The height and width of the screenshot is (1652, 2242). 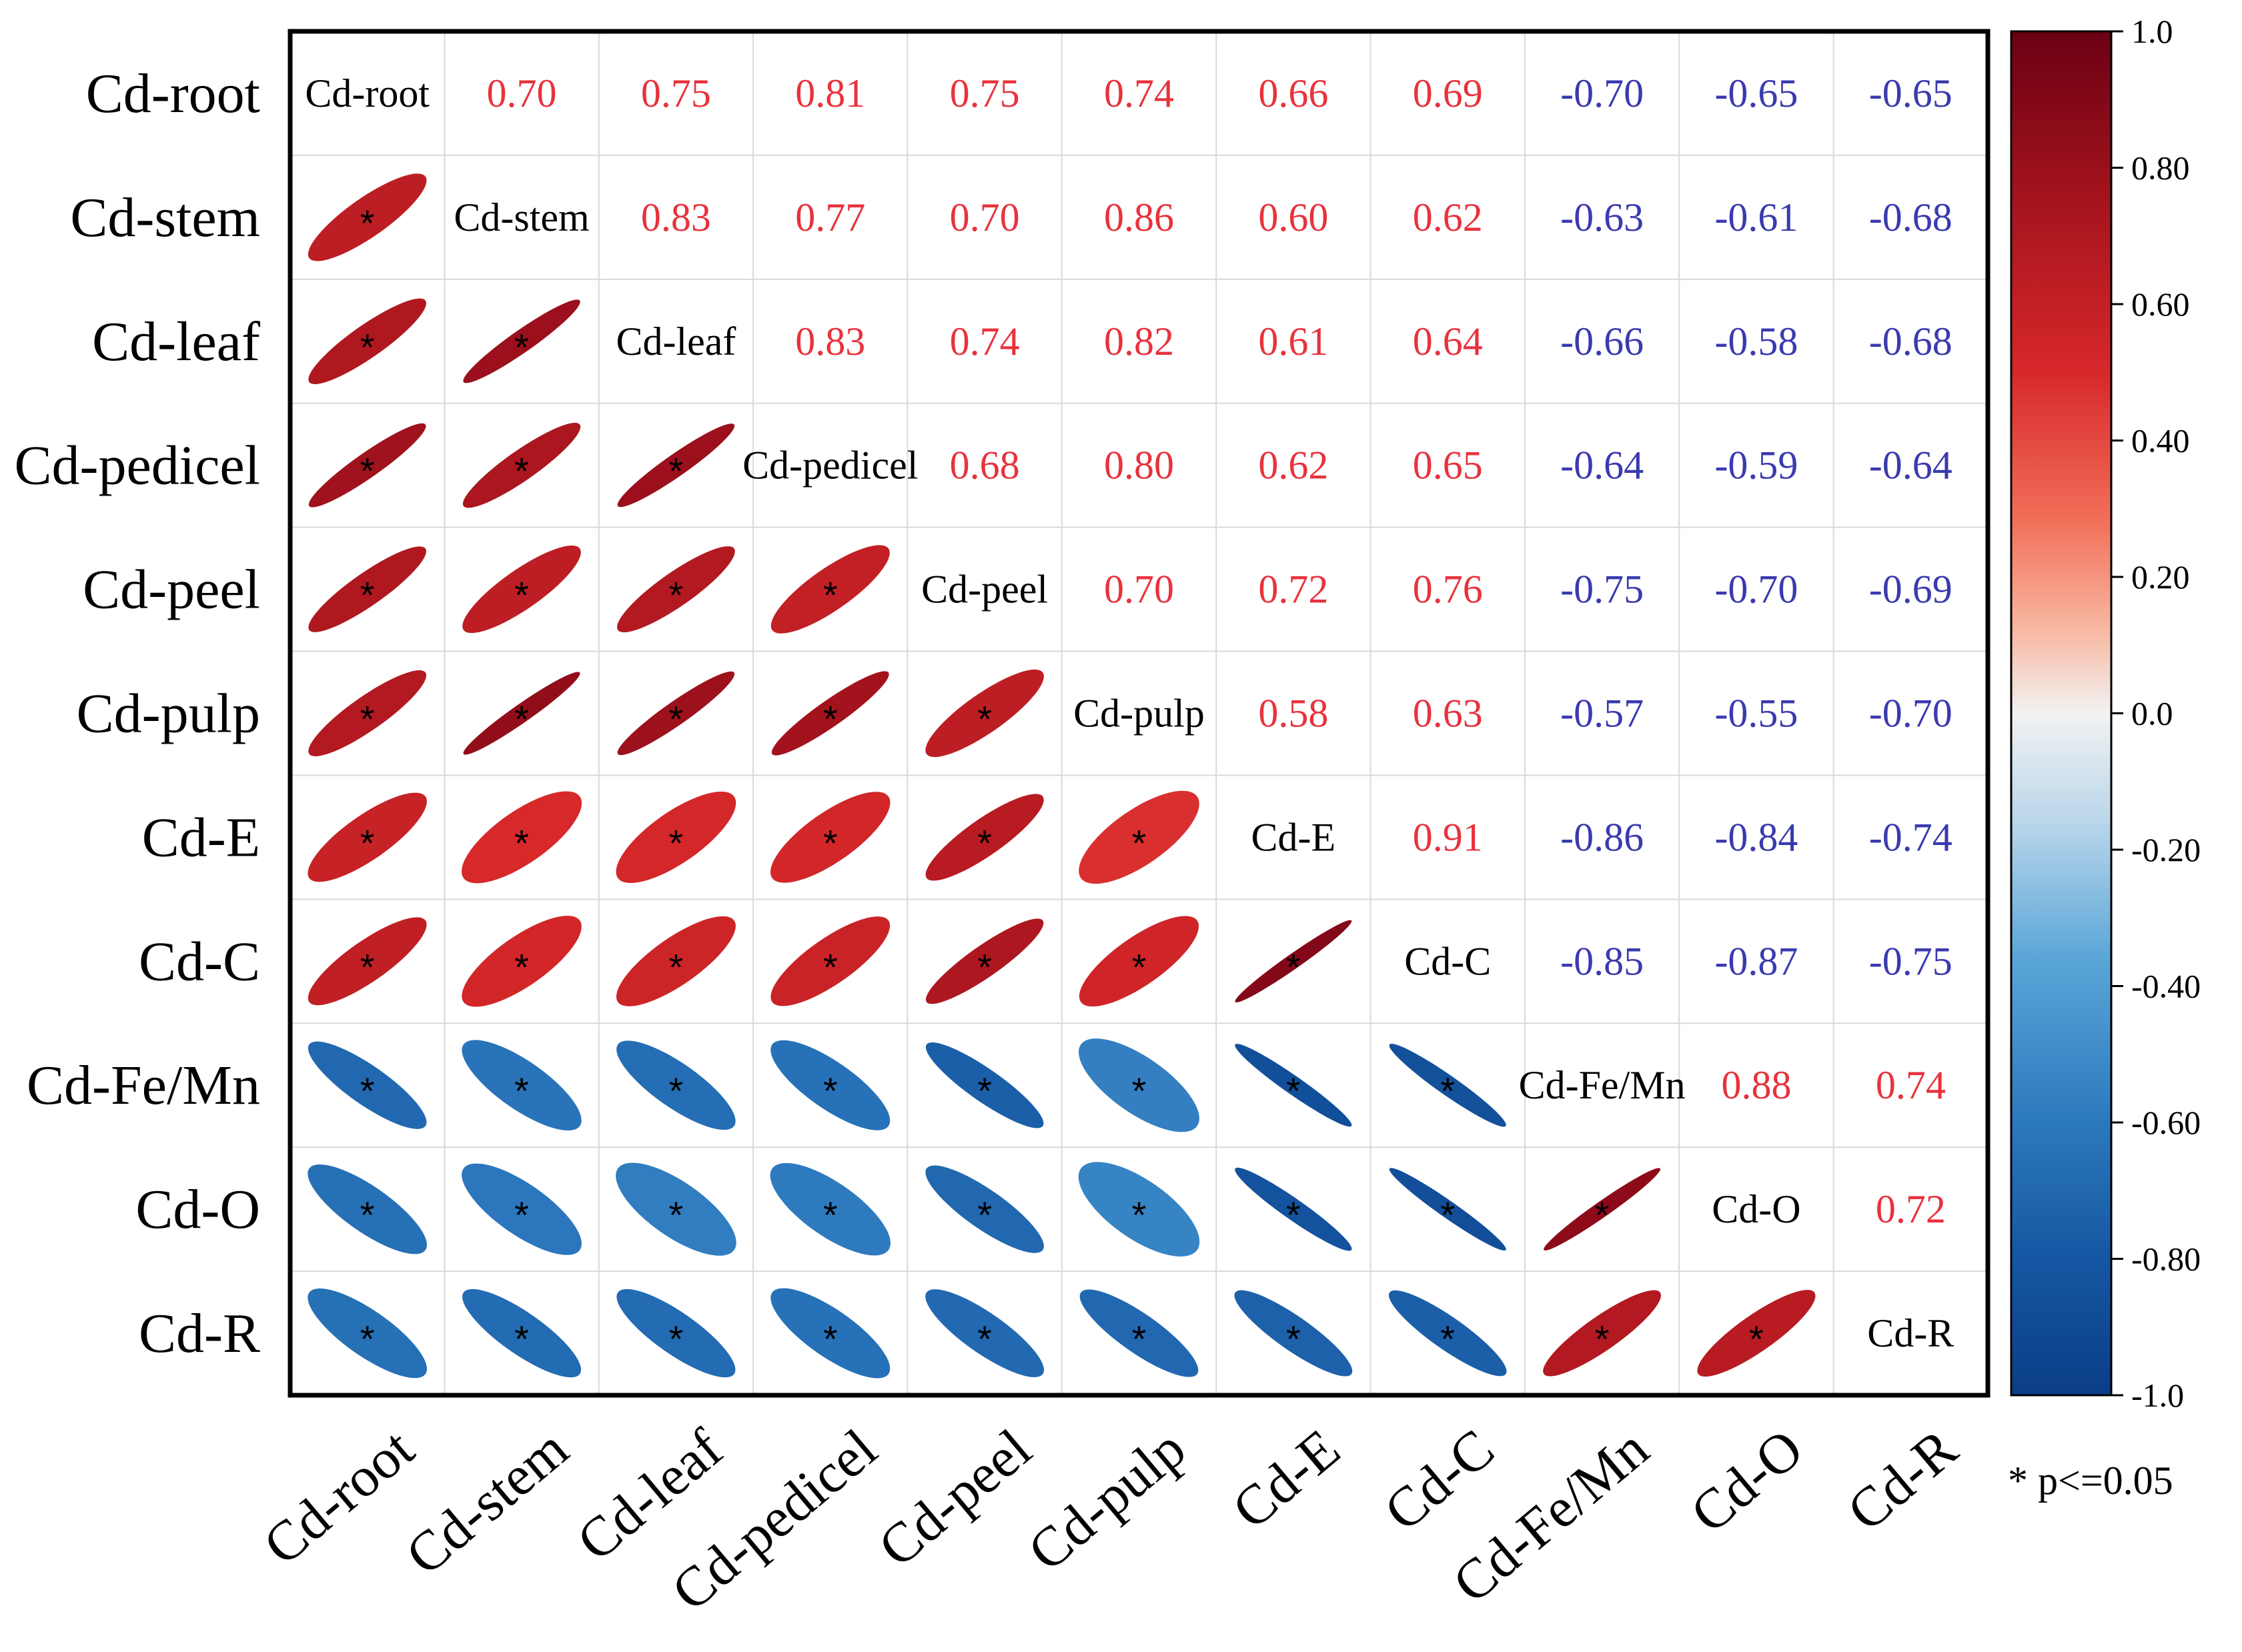 What do you see at coordinates (1602, 1085) in the screenshot?
I see `diagonal-label: Cd-Fe/Mn` at bounding box center [1602, 1085].